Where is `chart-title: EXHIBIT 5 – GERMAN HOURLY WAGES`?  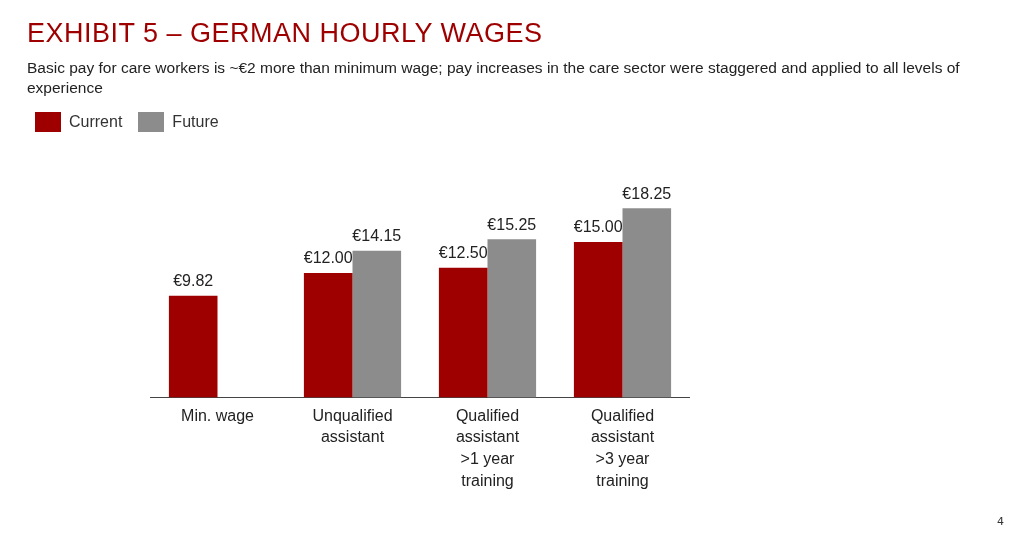
chart-title: EXHIBIT 5 – GERMAN HOURLY WAGES is located at coordinates (285, 33).